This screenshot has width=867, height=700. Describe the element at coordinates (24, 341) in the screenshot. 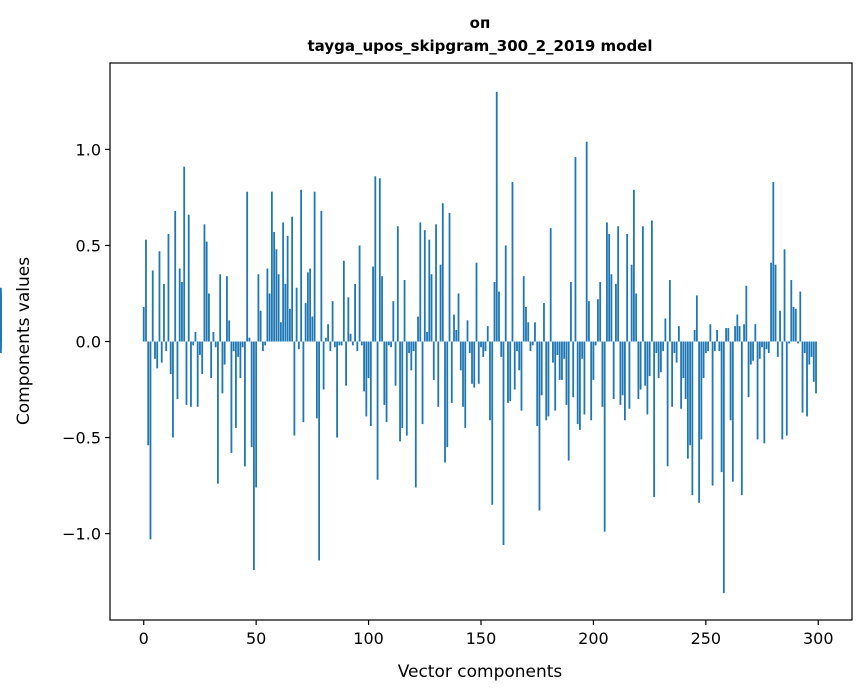

I see `y-axis-label: Components values` at that location.